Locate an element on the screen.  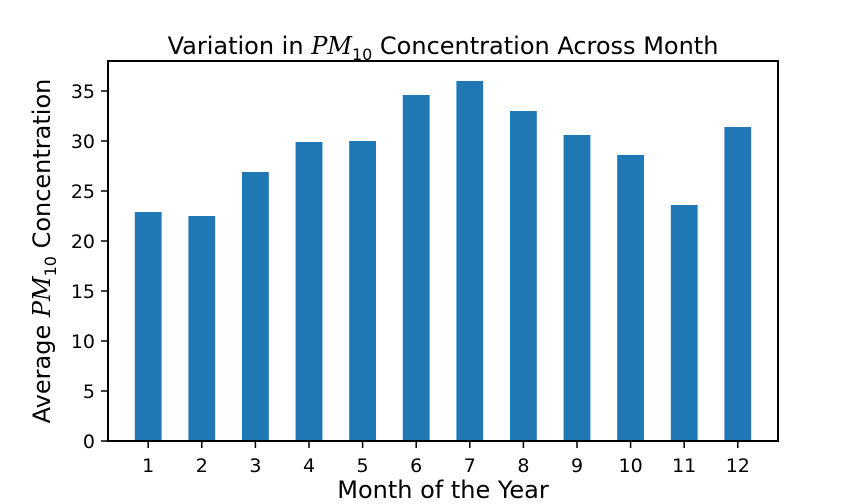
y-tick-label: 20 is located at coordinates (83, 242).